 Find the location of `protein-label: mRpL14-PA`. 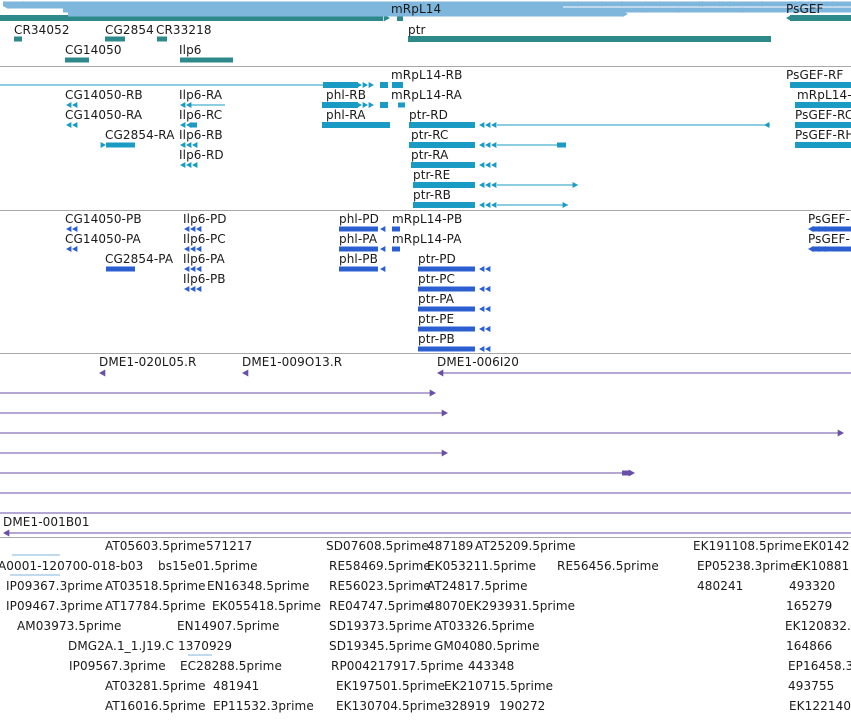

protein-label: mRpL14-PA is located at coordinates (427, 239).